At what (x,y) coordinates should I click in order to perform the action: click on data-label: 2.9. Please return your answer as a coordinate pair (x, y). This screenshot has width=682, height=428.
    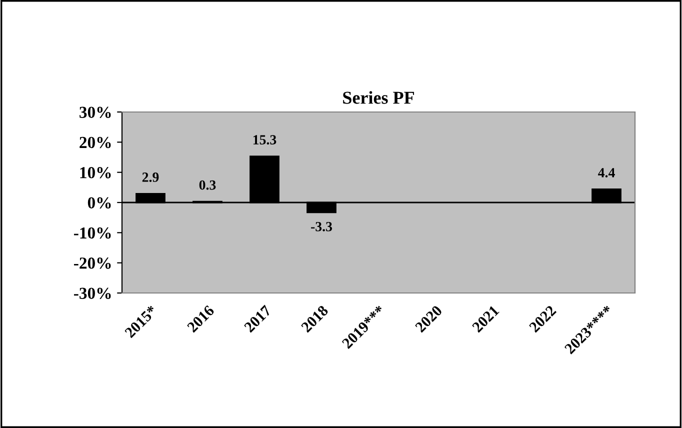
    Looking at the image, I should click on (150, 177).